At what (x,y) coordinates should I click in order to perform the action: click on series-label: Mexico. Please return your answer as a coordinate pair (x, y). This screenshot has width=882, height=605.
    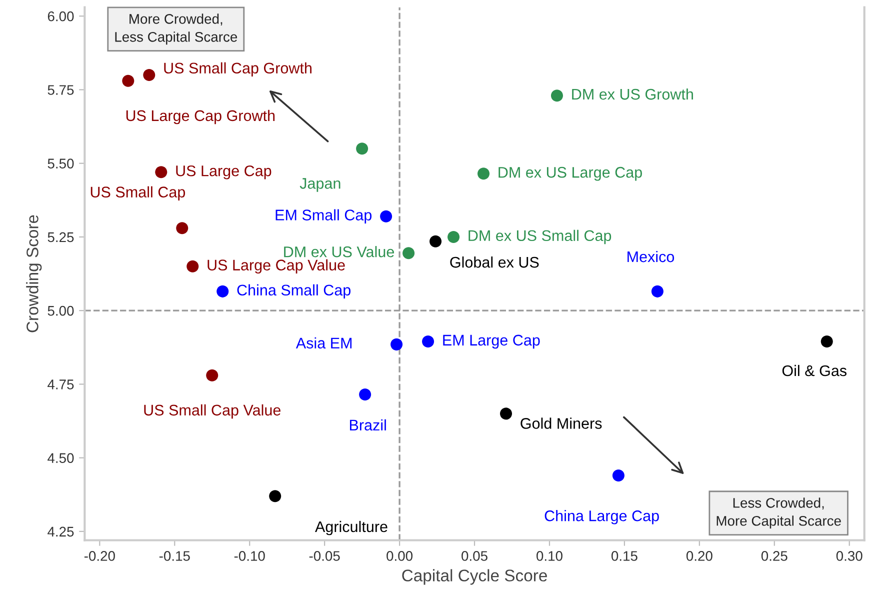
    Looking at the image, I should click on (651, 256).